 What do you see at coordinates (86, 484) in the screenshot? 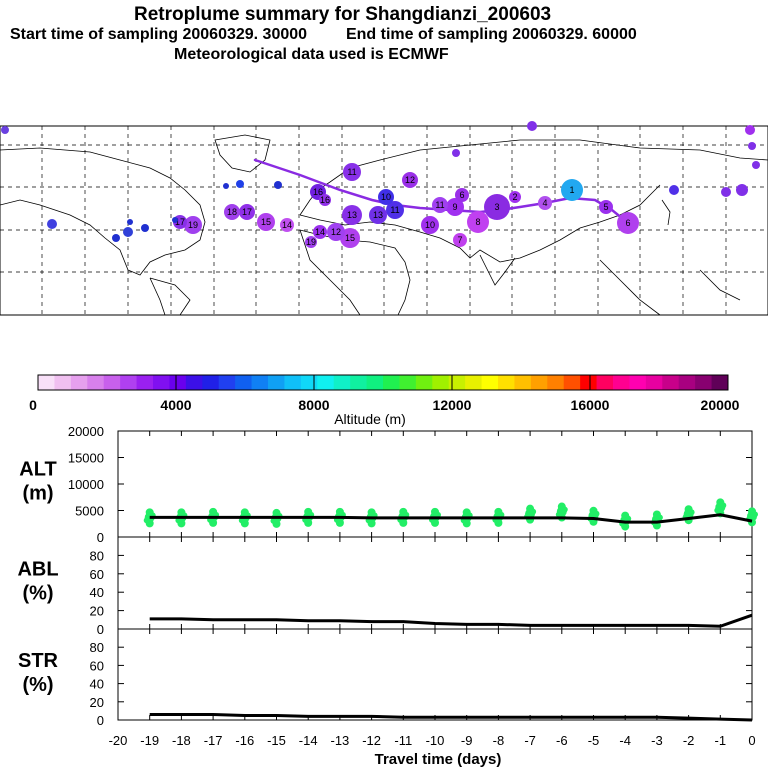
I see `y-tick-label: 10000` at bounding box center [86, 484].